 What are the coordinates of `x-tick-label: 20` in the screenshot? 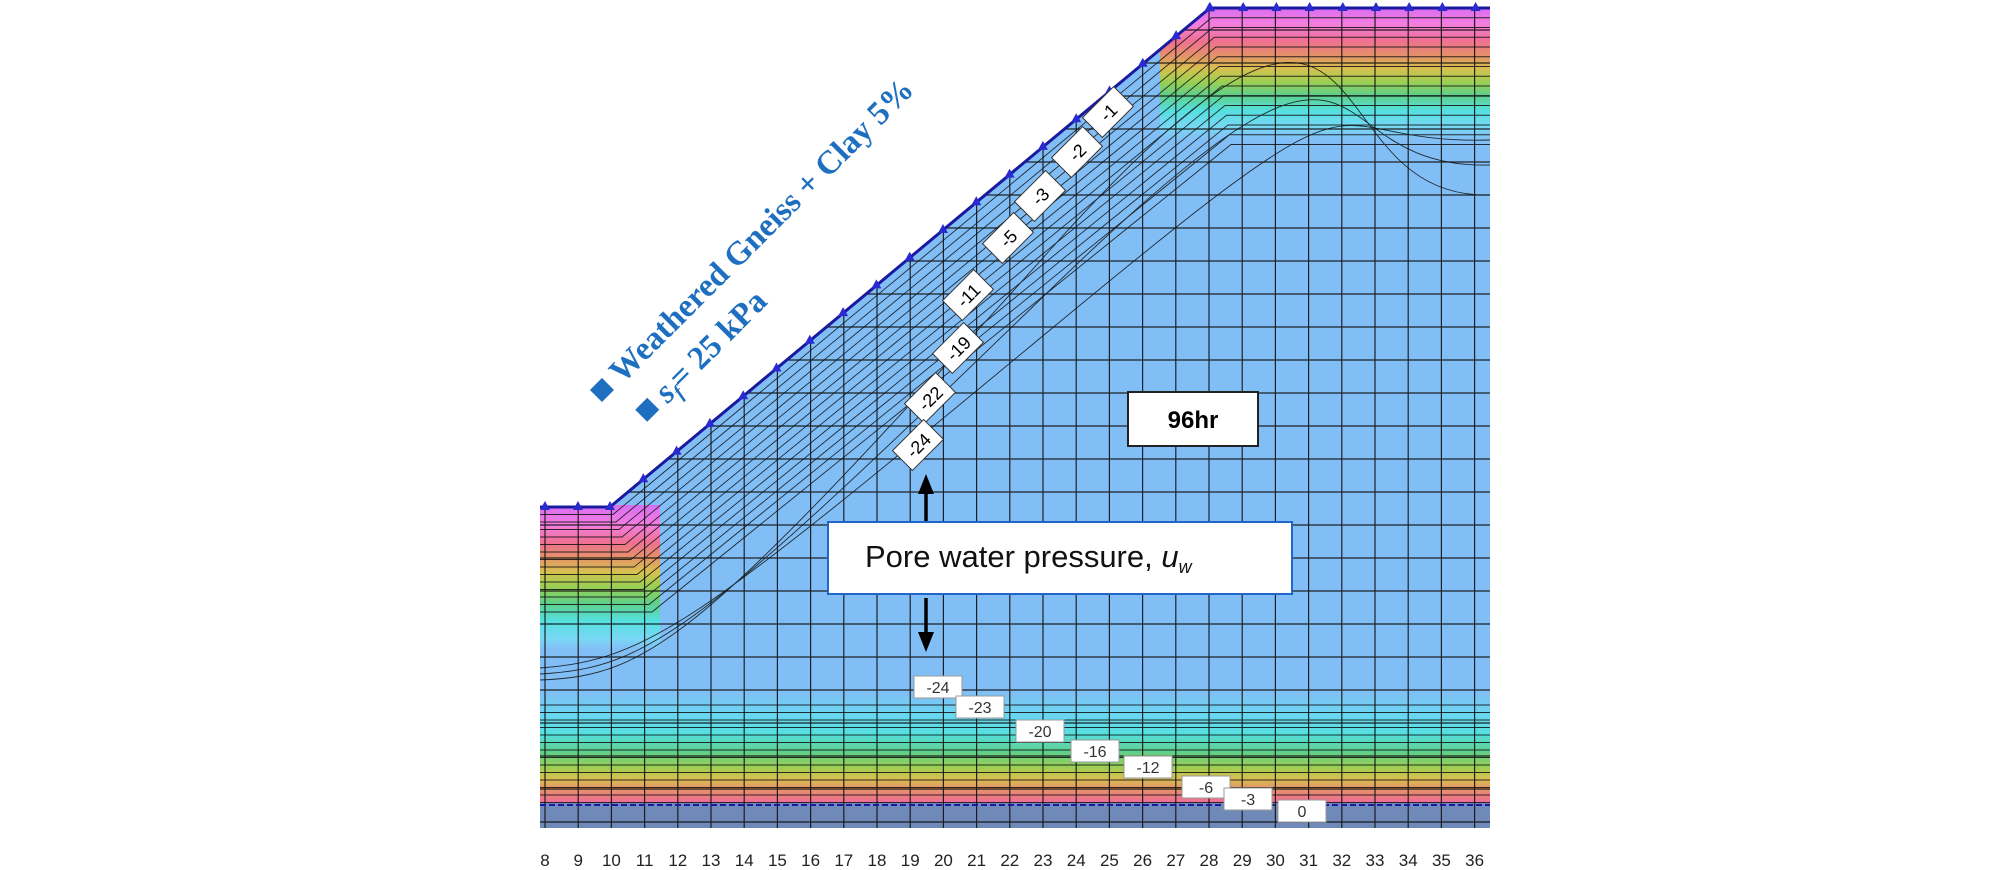 It's located at (943, 860).